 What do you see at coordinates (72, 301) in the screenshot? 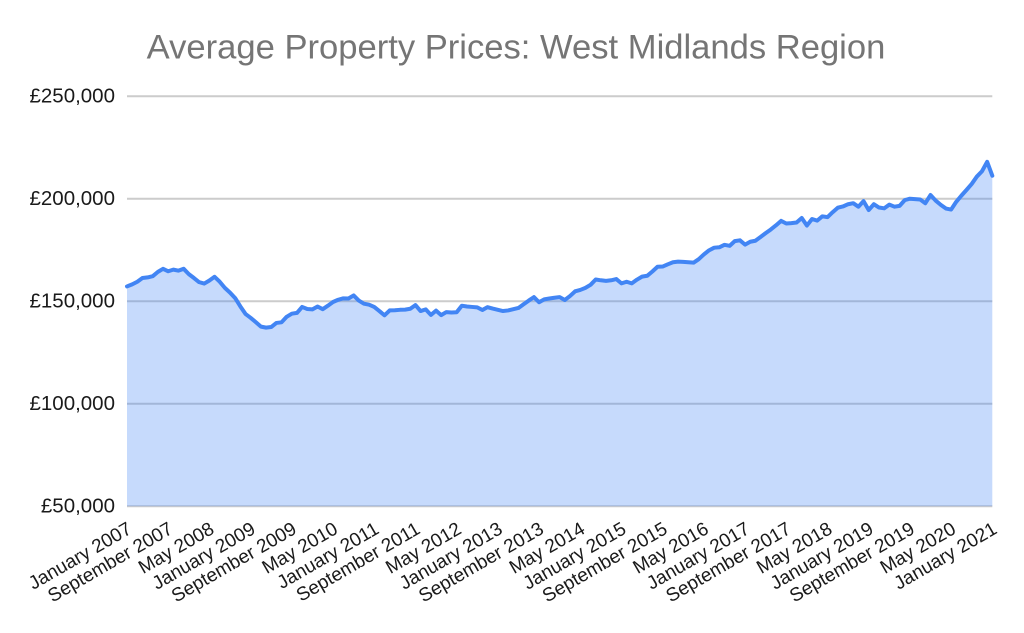
I see `svg-text: £150,000` at bounding box center [72, 301].